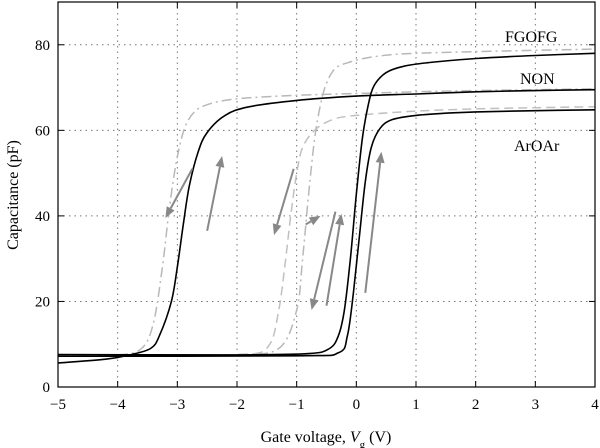  What do you see at coordinates (537, 146) in the screenshot?
I see `curve-label-aroar: ArOAr` at bounding box center [537, 146].